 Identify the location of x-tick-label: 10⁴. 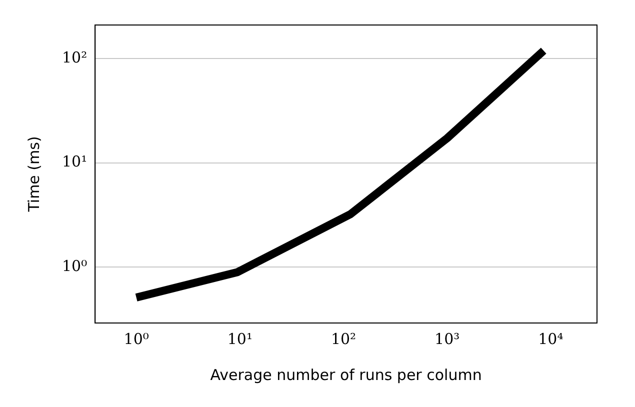
(551, 339).